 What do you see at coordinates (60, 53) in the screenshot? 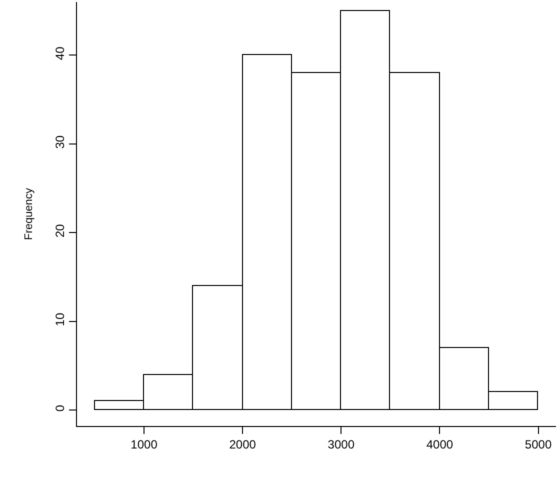
I see `y-tick-label: 40` at bounding box center [60, 53].